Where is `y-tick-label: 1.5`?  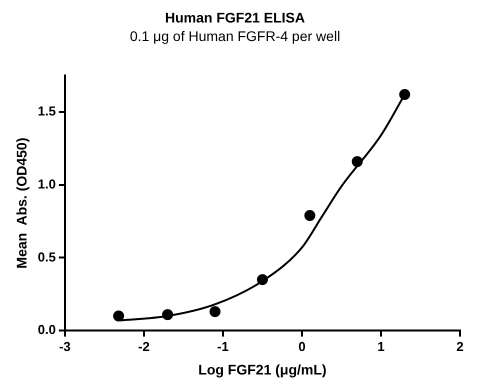
y-tick-label: 1.5 is located at coordinates (47, 111).